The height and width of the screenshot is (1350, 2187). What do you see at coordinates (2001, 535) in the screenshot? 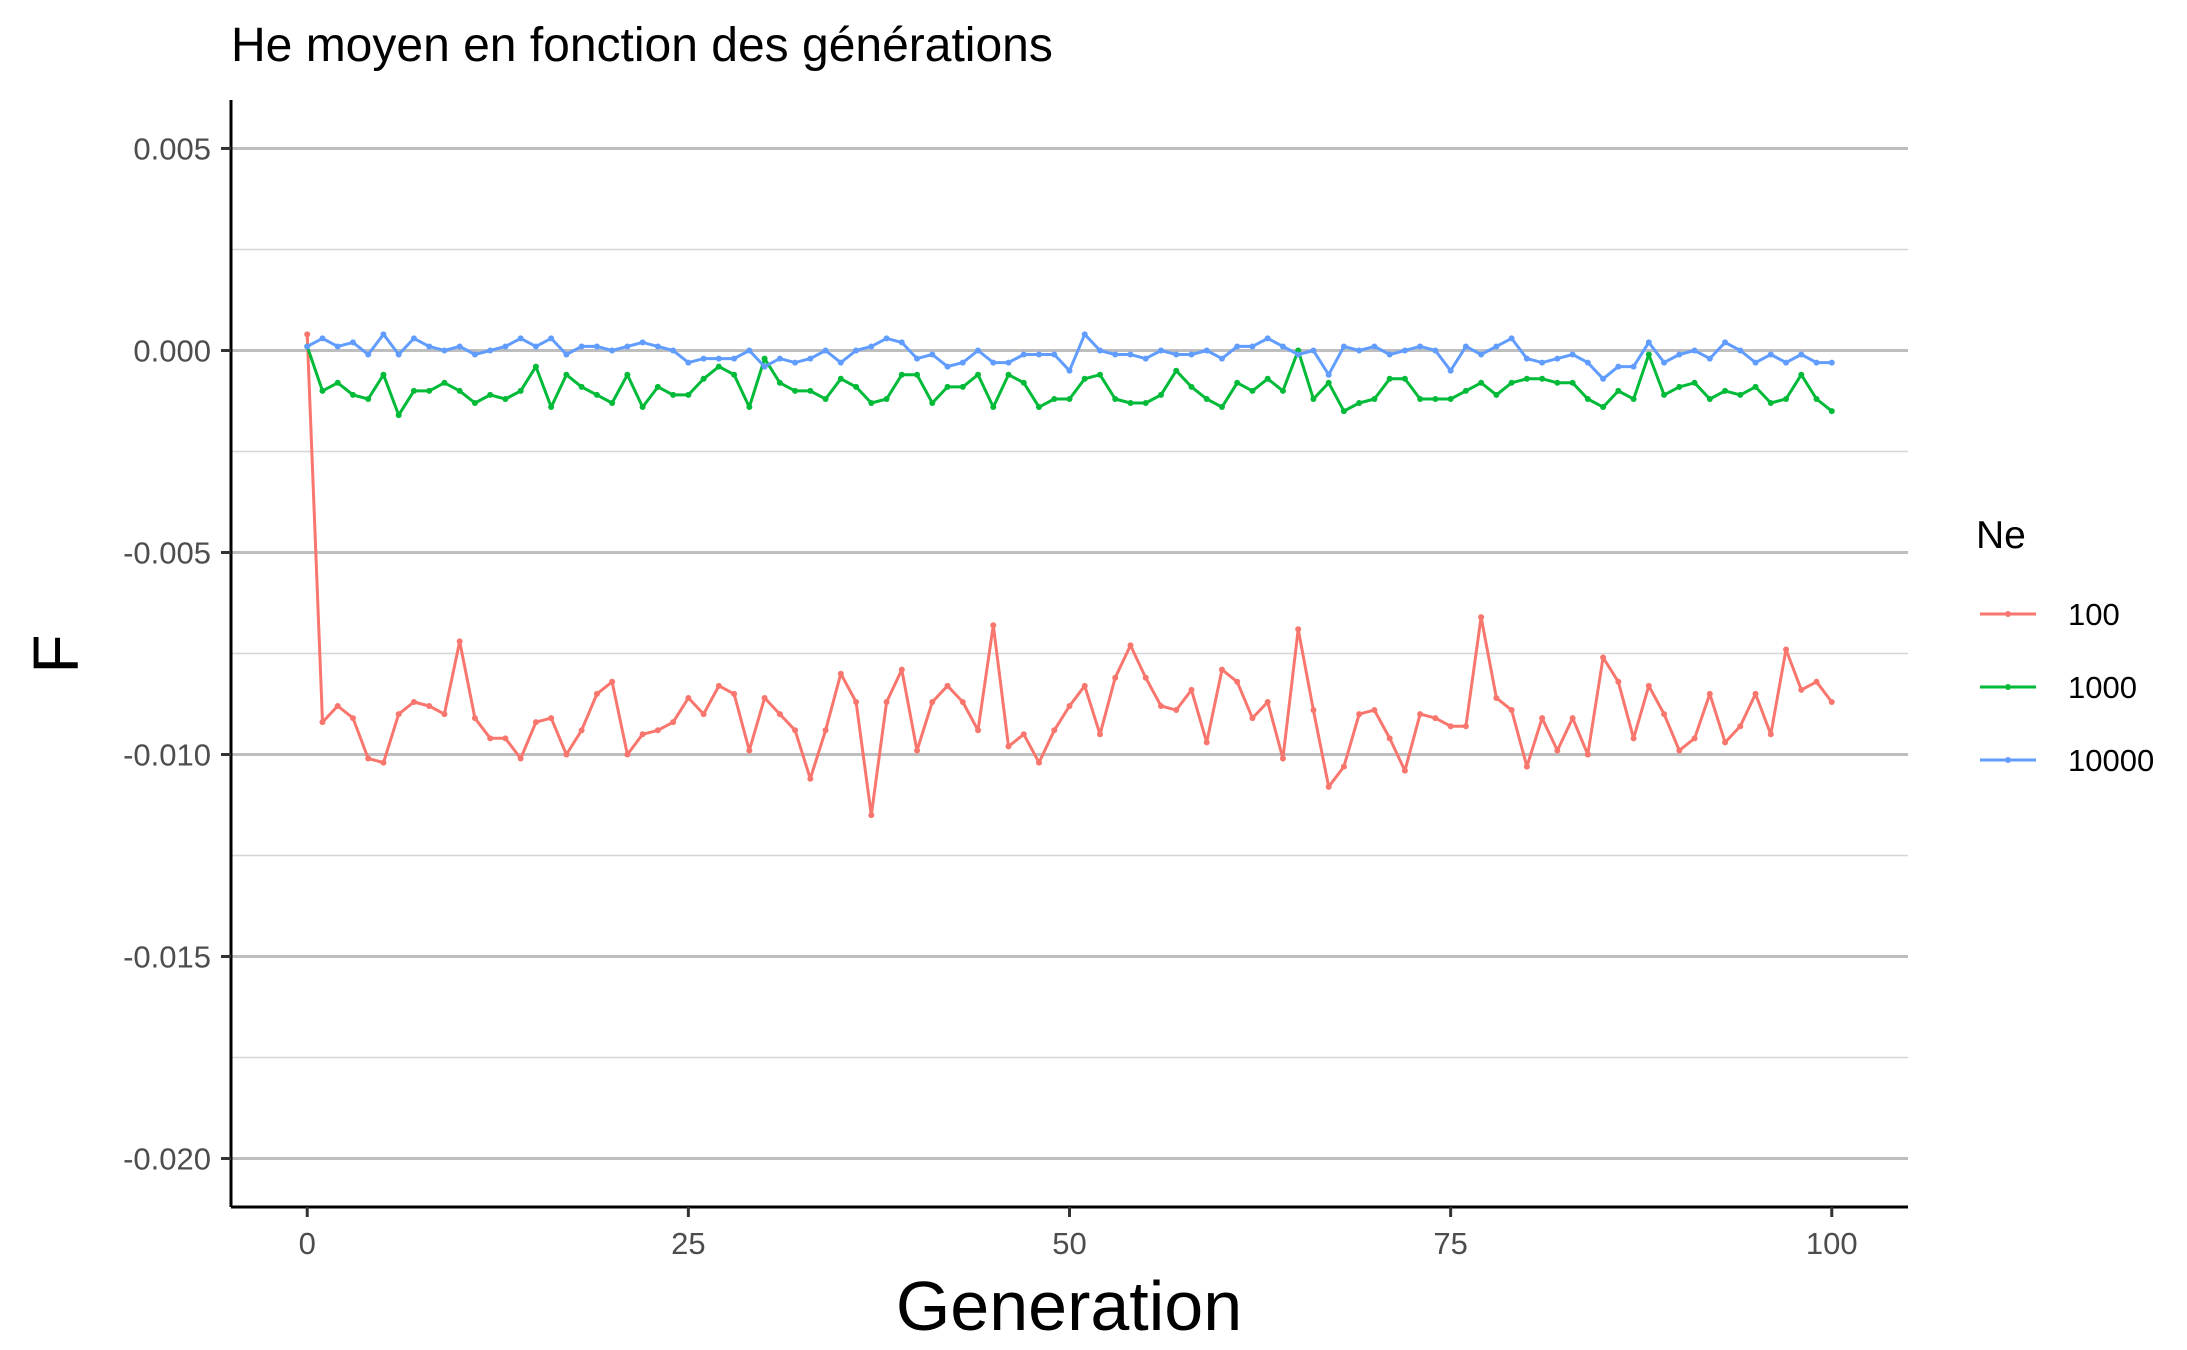
I see `legend-title: Ne` at bounding box center [2001, 535].